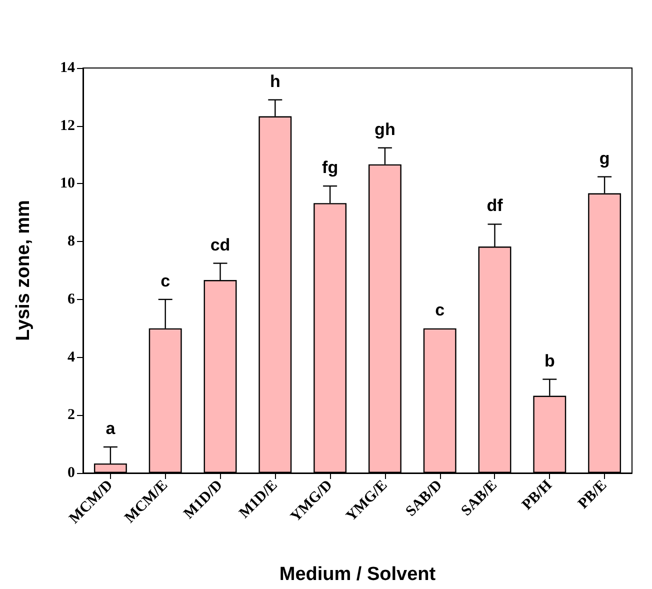  Describe the element at coordinates (220, 244) in the screenshot. I see `annotation: cd` at that location.